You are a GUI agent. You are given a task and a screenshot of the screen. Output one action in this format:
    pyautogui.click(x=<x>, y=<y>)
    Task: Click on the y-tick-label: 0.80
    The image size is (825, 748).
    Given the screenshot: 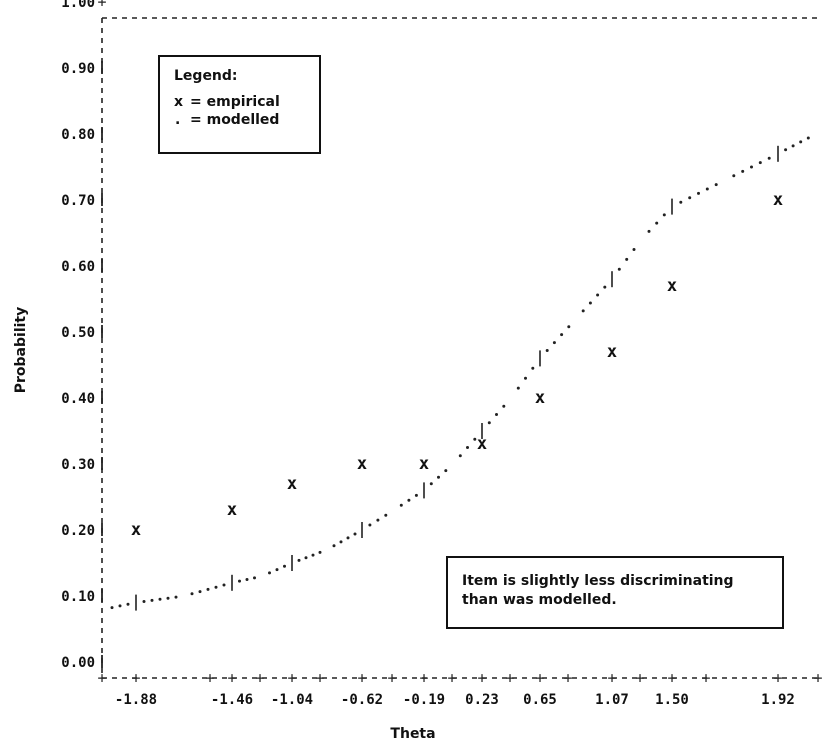 What is the action you would take?
    pyautogui.click(x=78, y=135)
    